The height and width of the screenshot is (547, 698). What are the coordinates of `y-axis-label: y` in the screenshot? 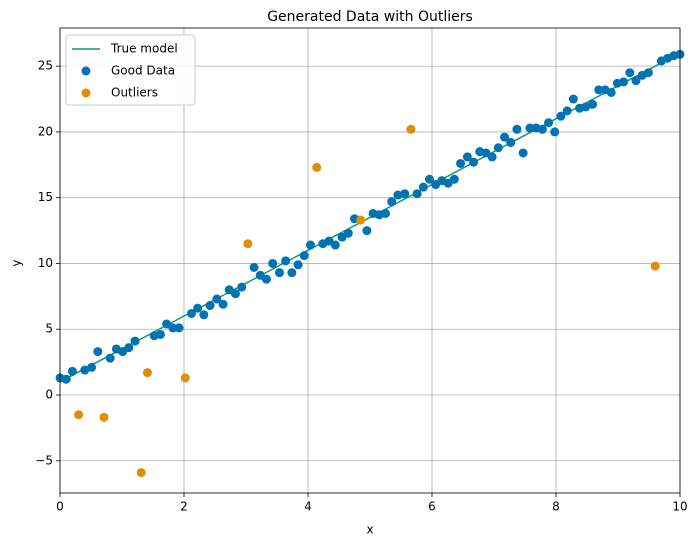 It's located at (17, 262).